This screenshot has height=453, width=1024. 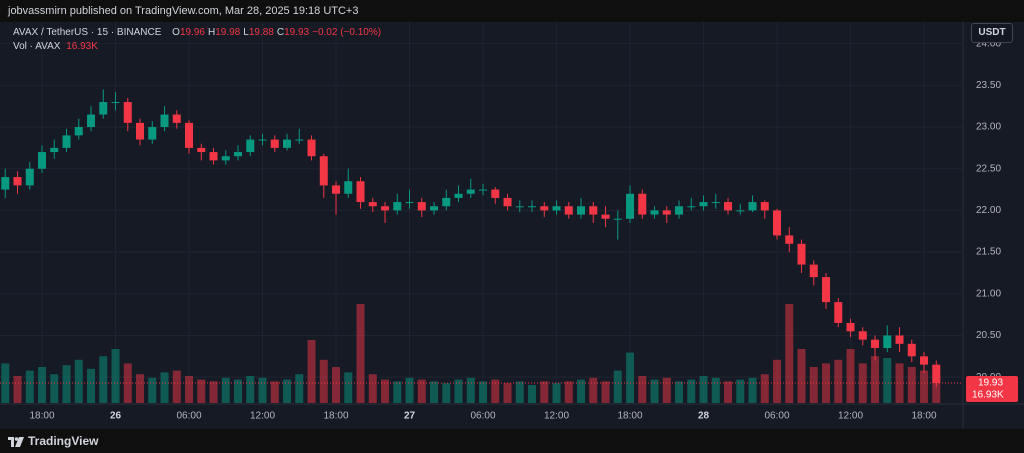 I want to click on ohlc-value: 19.98, so click(x=228, y=32).